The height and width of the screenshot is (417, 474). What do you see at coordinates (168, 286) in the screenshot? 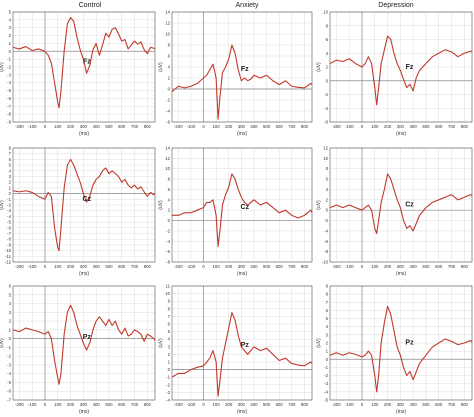
I see `y-tick-label: 11` at bounding box center [168, 286].